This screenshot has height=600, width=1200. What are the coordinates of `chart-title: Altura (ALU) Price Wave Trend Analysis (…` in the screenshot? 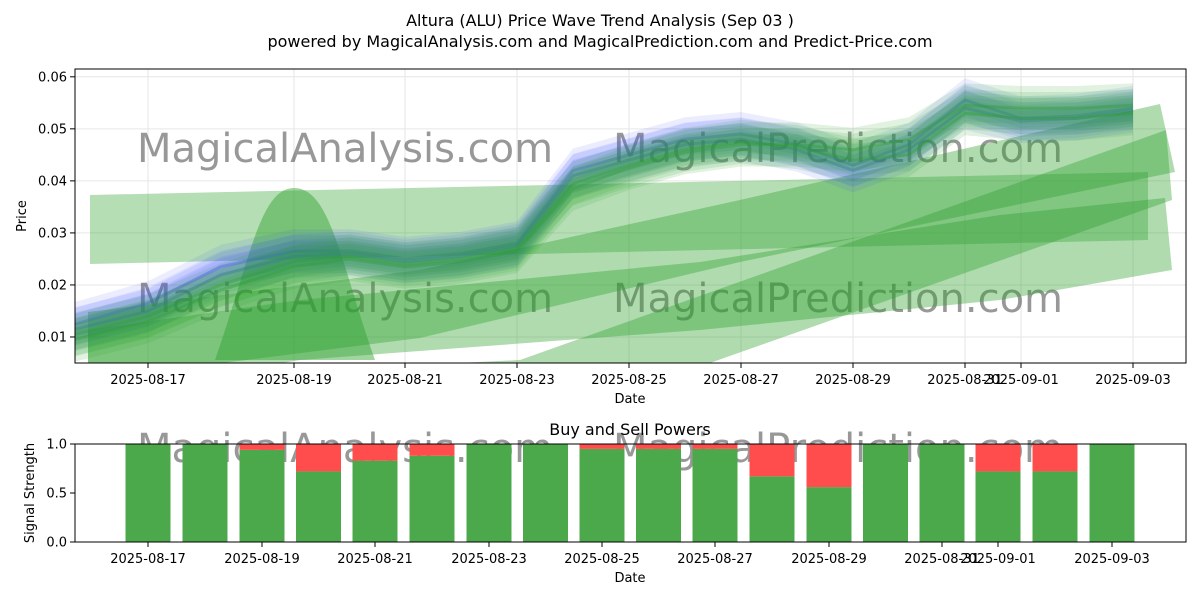 It's located at (600, 20).